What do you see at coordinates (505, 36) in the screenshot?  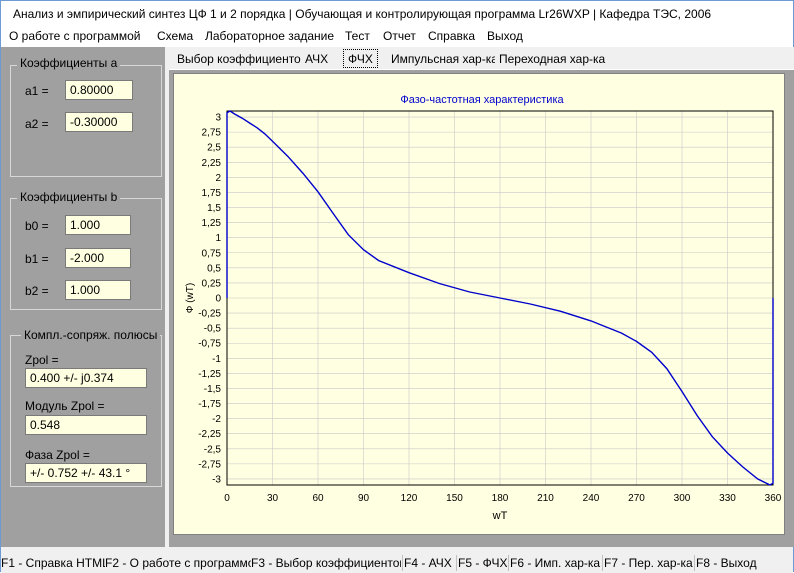 I see `menu-exit: Выход` at bounding box center [505, 36].